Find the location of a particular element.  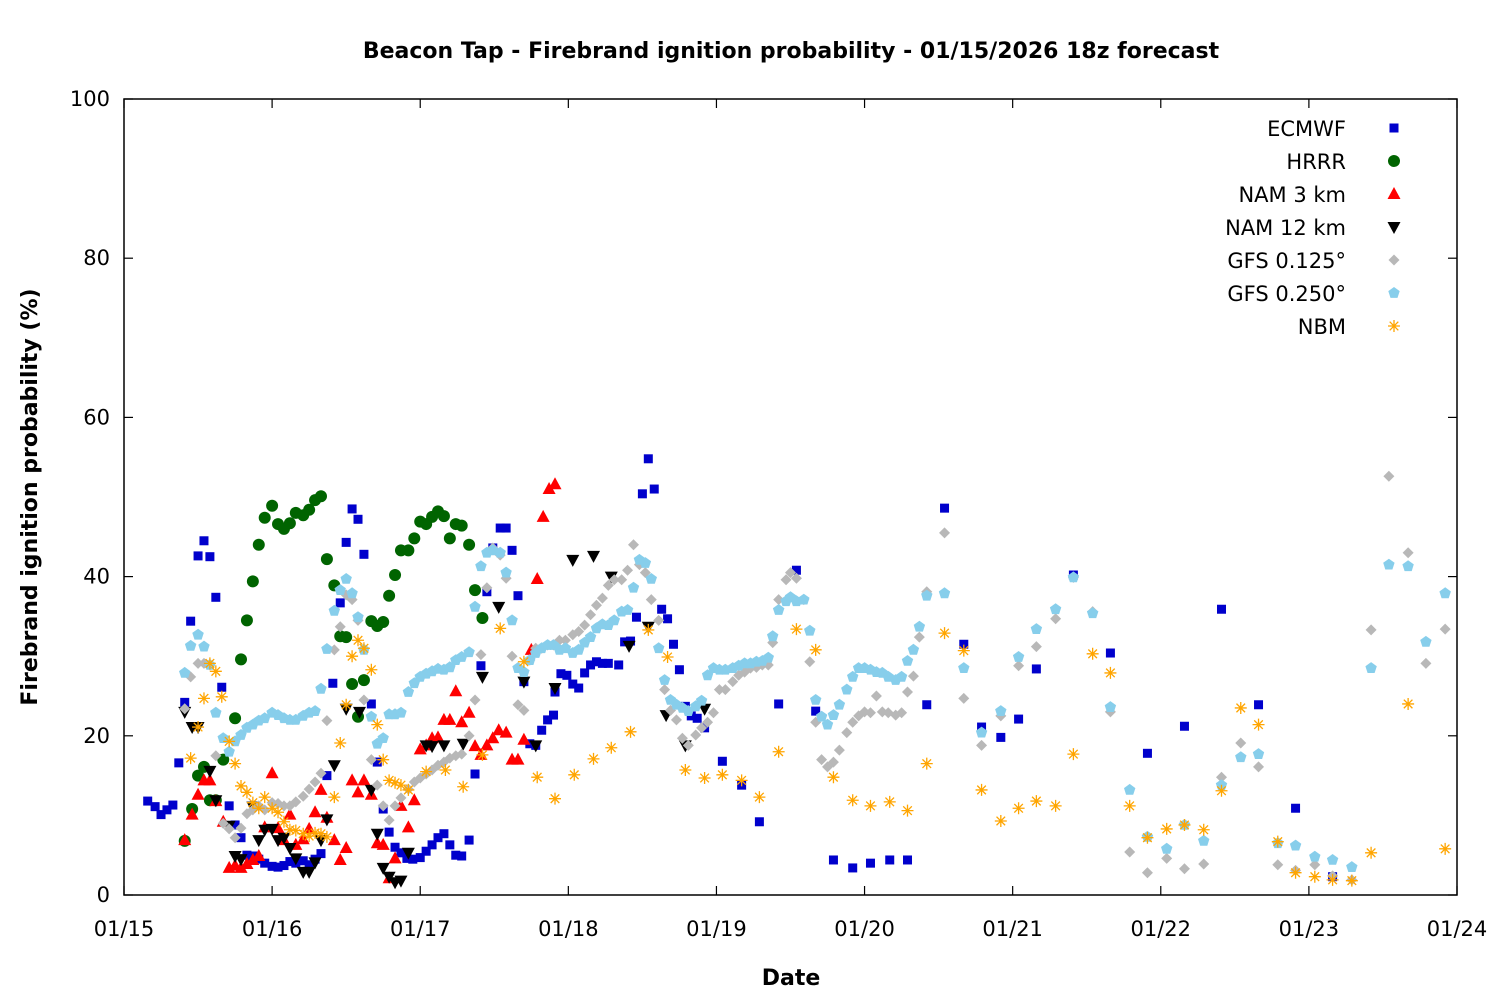

legend-label: GFS 0.125° is located at coordinates (1286, 261).